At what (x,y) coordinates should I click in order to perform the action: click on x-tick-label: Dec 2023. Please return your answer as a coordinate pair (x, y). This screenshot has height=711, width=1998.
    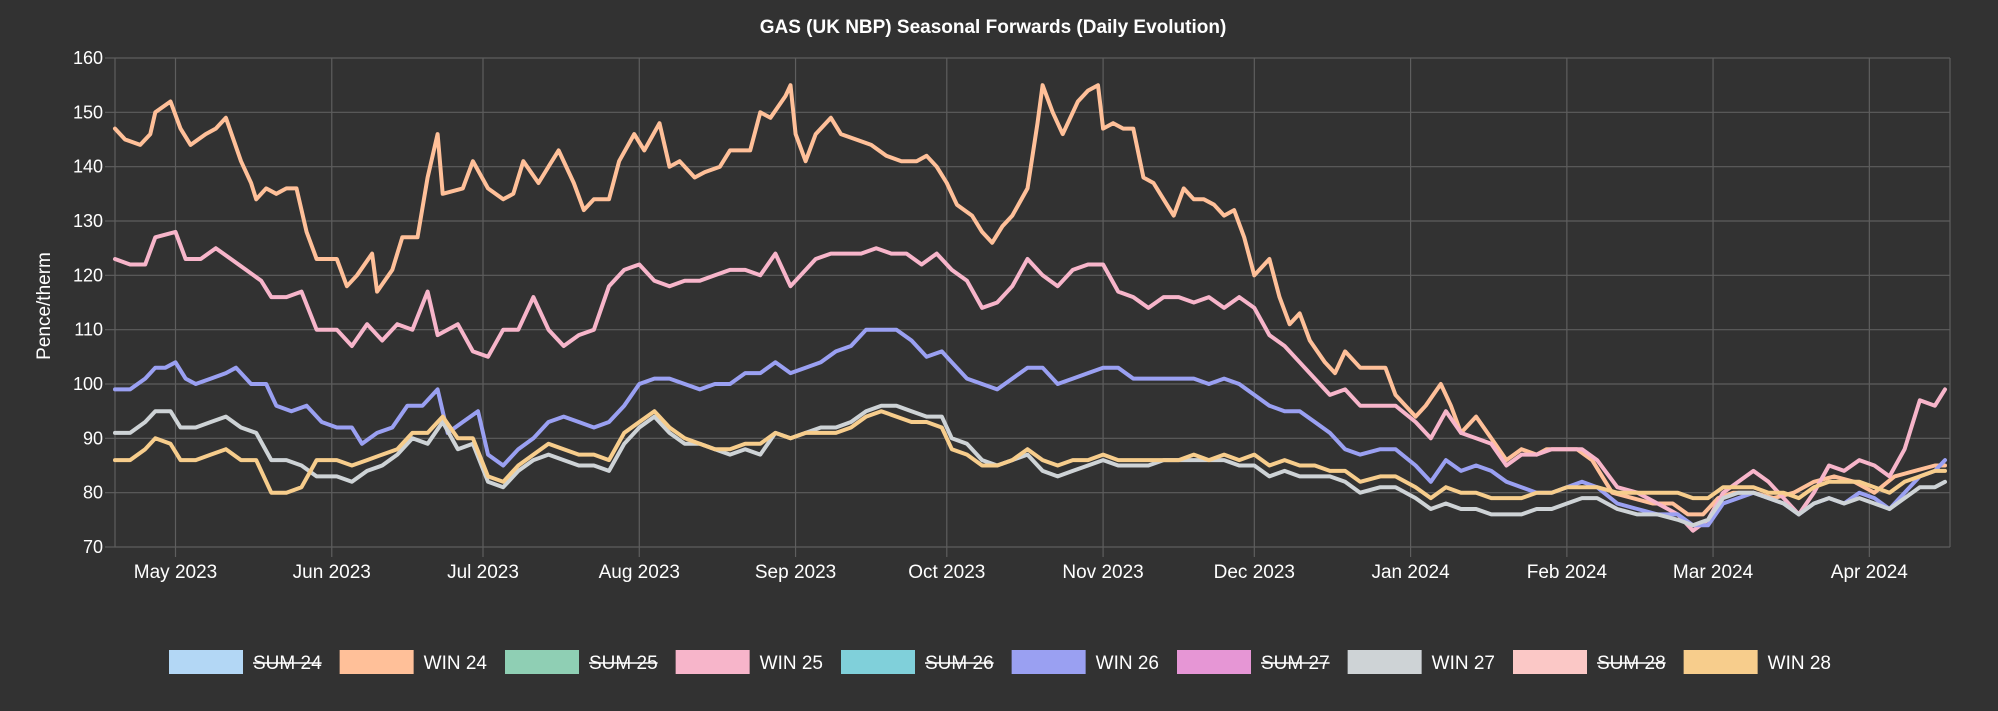
    Looking at the image, I should click on (1254, 572).